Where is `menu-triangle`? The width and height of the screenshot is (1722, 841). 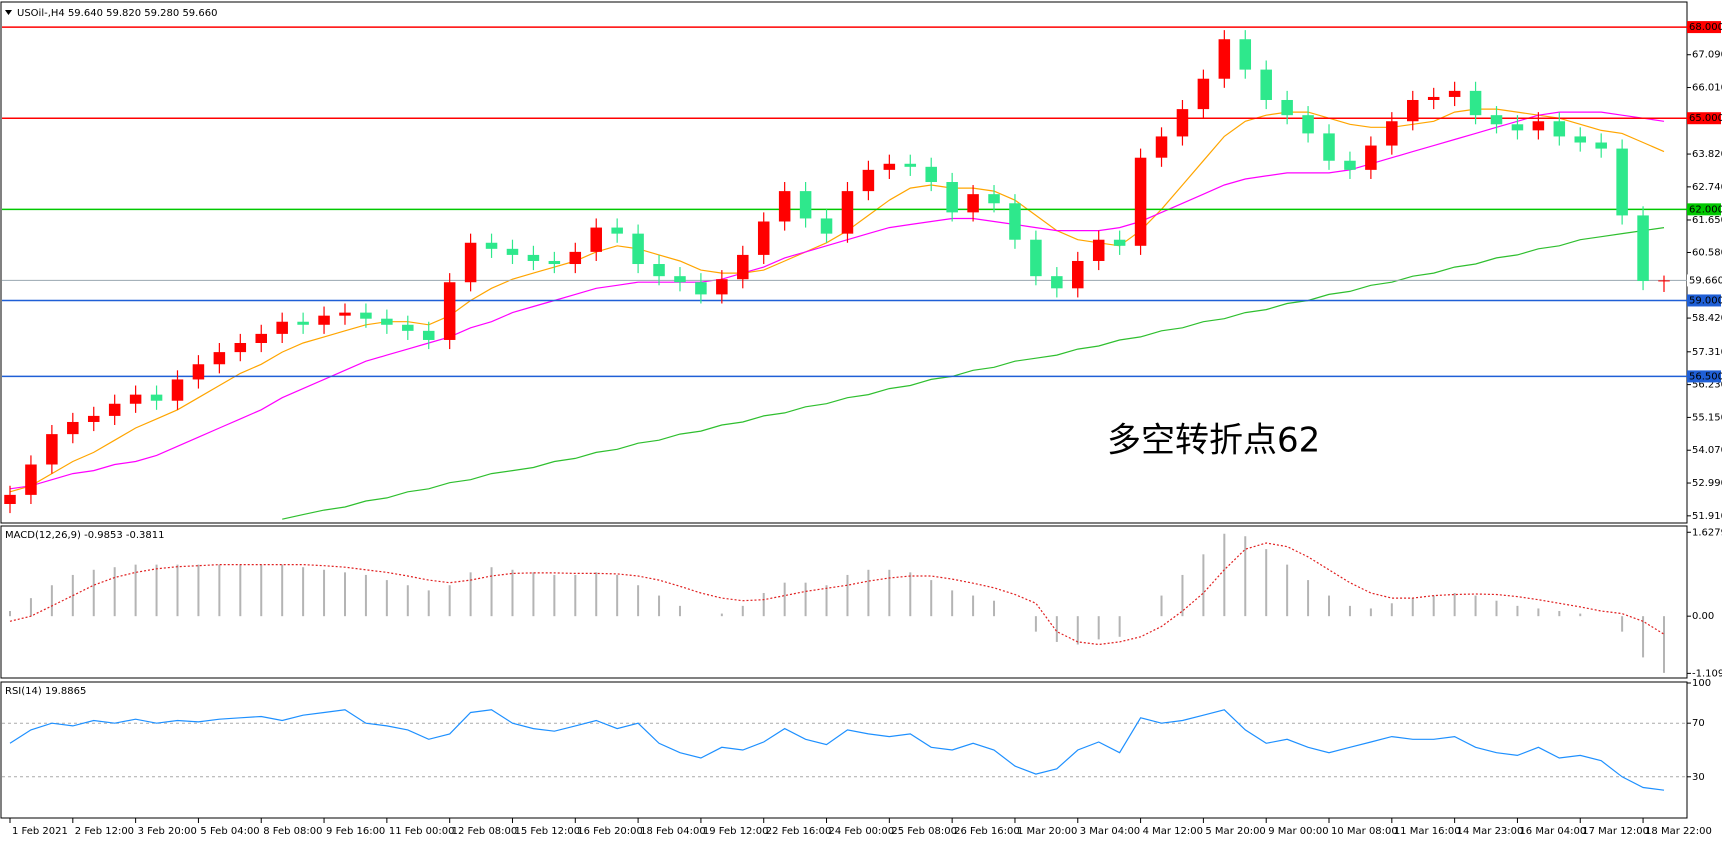 menu-triangle is located at coordinates (8, 12).